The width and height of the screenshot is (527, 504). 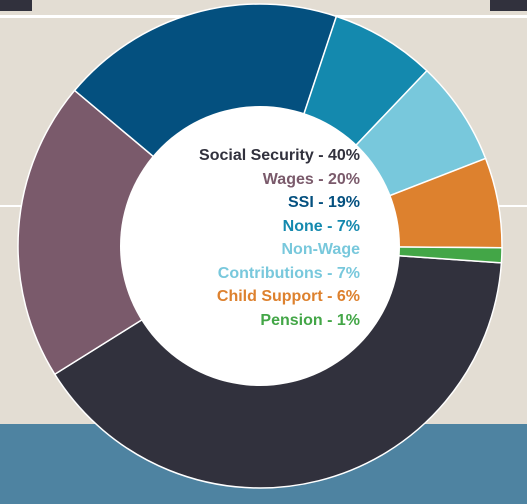 What do you see at coordinates (288, 273) in the screenshot?
I see `legend-entry-label: Contributions - 7%` at bounding box center [288, 273].